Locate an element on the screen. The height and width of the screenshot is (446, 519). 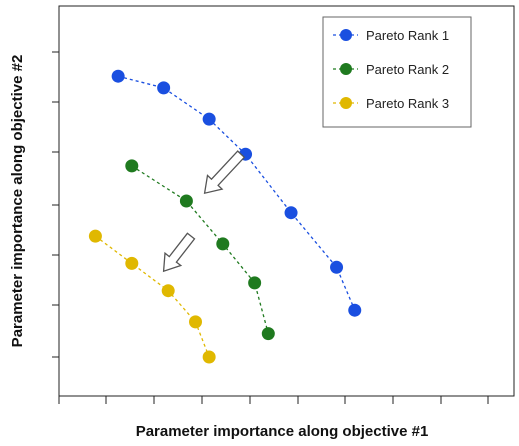
legend-entry-rank-3: Pareto Rank 3 is located at coordinates (391, 103).